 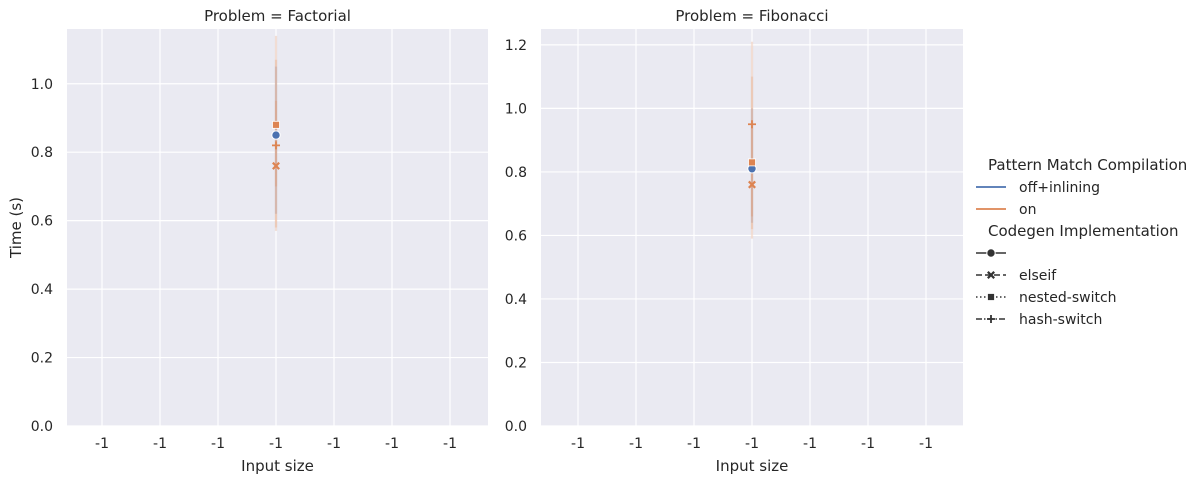 What do you see at coordinates (1060, 320) in the screenshot?
I see `legend-label: hash-switch` at bounding box center [1060, 320].